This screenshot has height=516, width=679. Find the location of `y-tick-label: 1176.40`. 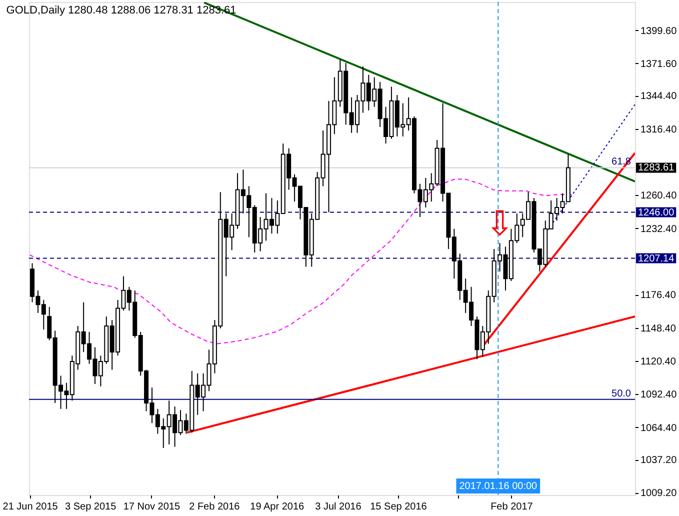

y-tick-label: 1176.40 is located at coordinates (658, 296).